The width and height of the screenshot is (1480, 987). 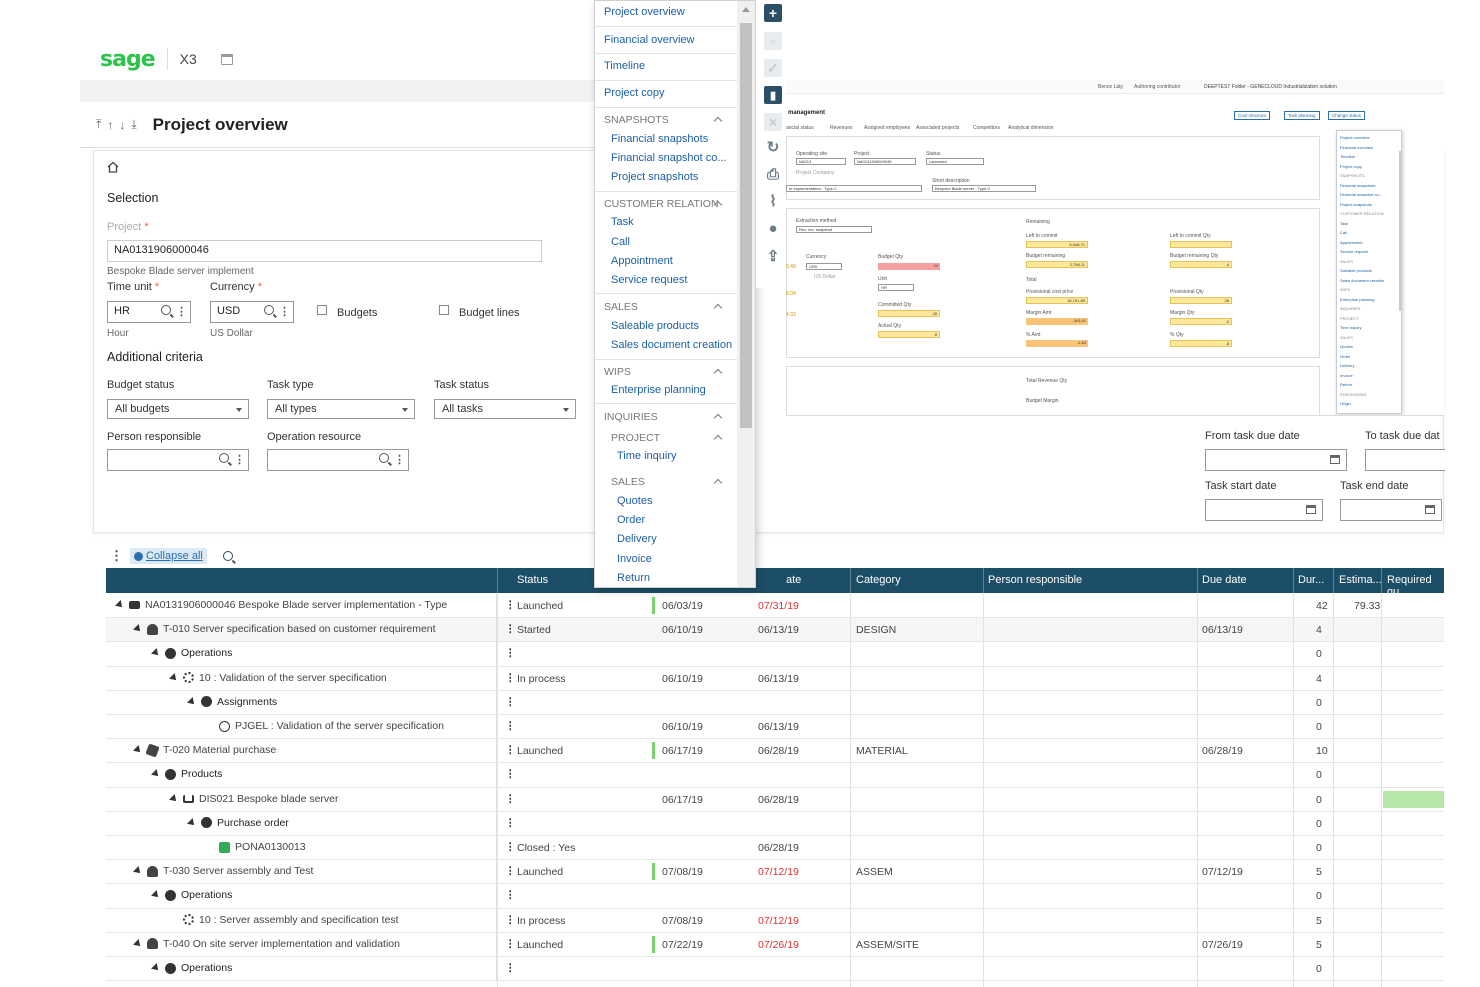 I want to click on plus-icon: +, so click(x=773, y=13).